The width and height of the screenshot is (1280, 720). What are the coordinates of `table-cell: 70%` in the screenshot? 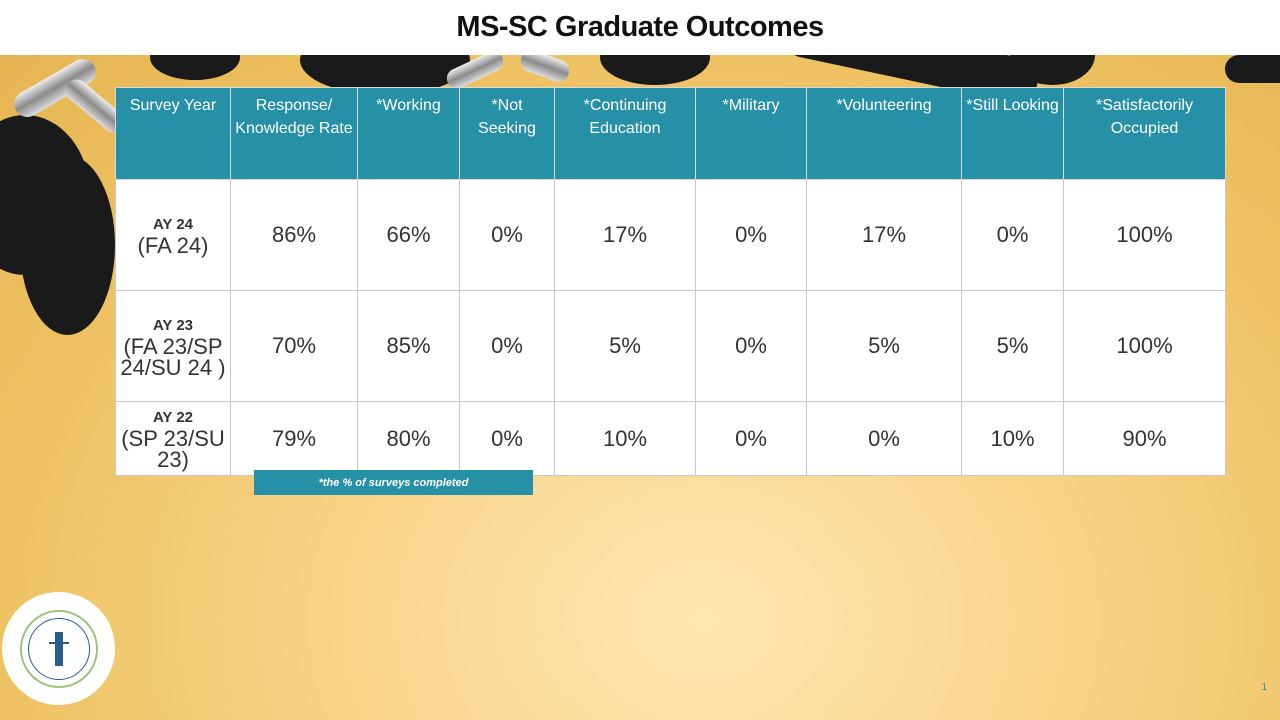 It's located at (294, 346).